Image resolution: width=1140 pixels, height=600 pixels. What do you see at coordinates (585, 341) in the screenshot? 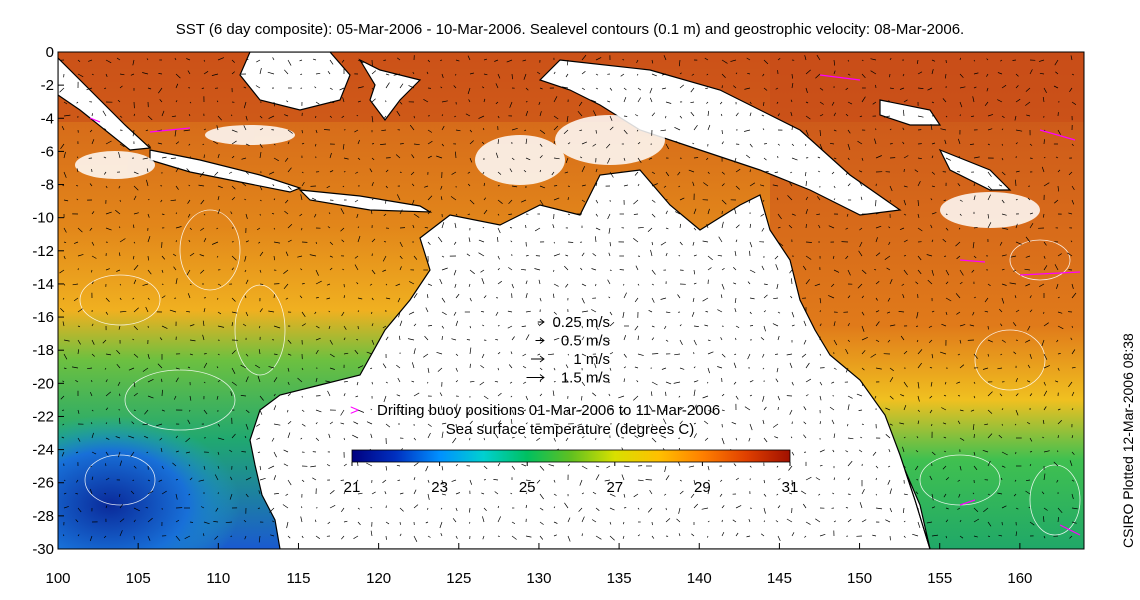
I see `velocity-legend-label: 0.5 m/s` at bounding box center [585, 341].